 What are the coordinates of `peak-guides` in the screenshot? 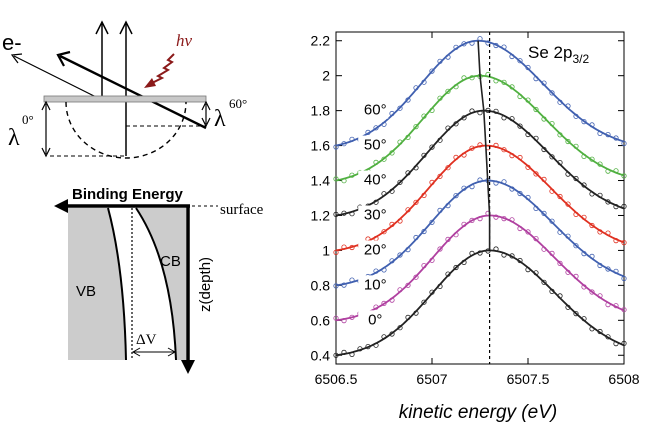 It's located at (484, 198).